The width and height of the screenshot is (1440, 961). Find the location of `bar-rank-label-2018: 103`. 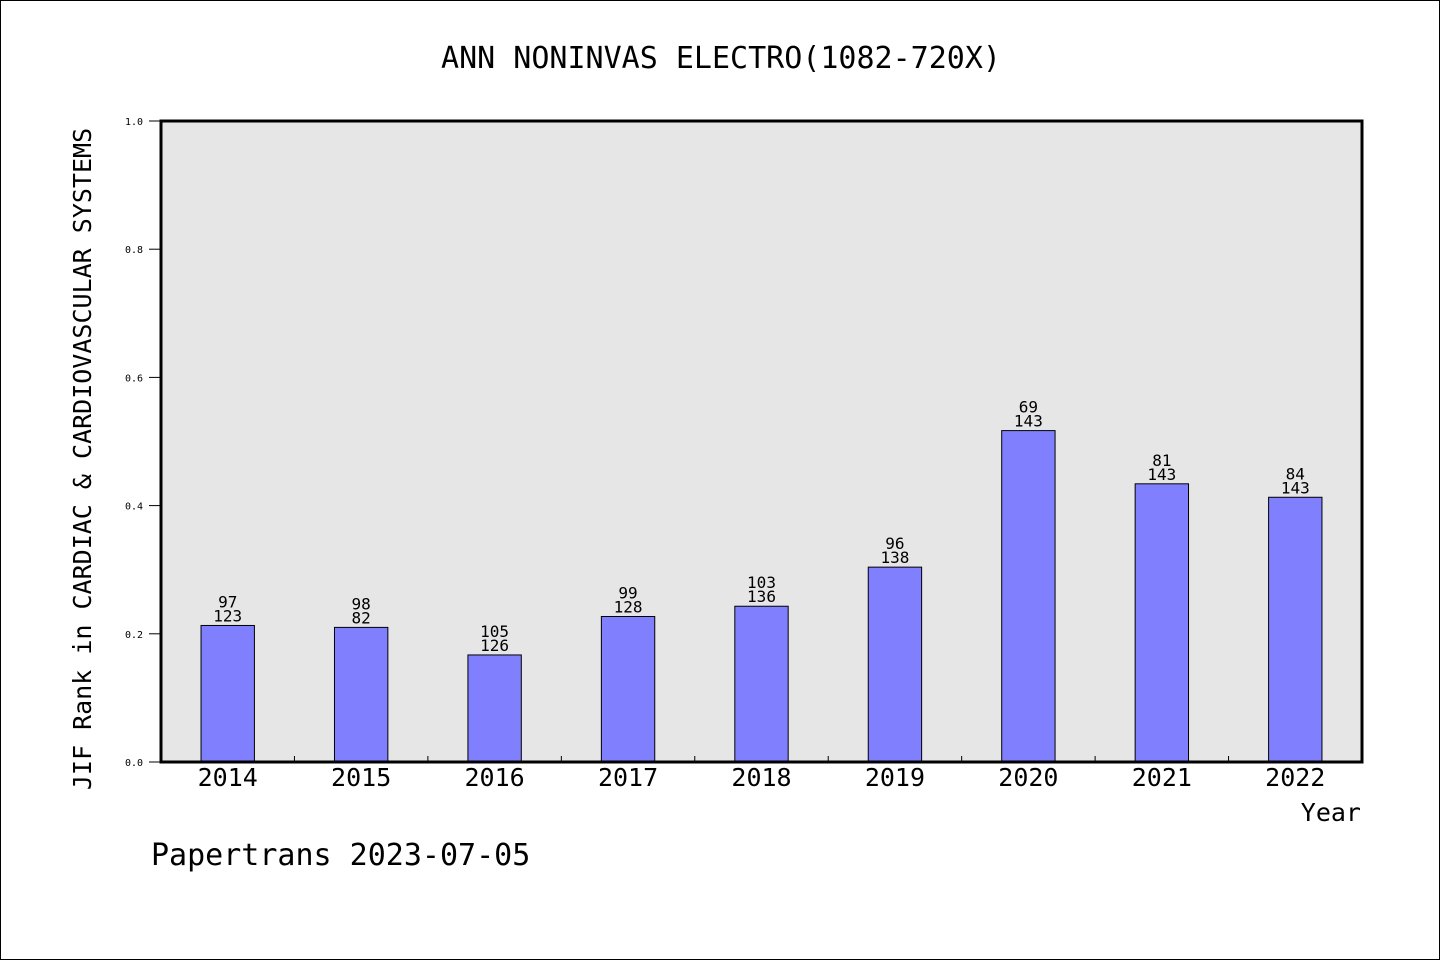

bar-rank-label-2018: 103 is located at coordinates (761, 582).